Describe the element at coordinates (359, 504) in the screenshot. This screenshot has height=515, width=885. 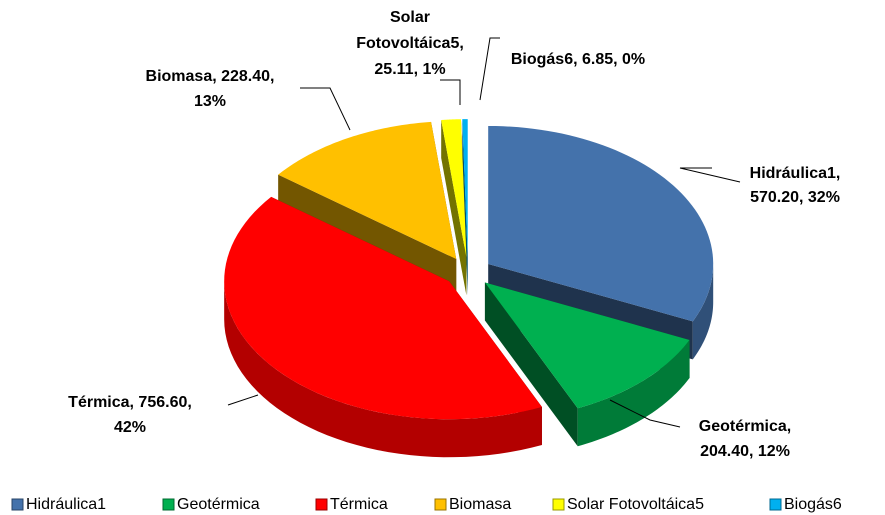
I see `legend-label: Térmica` at that location.